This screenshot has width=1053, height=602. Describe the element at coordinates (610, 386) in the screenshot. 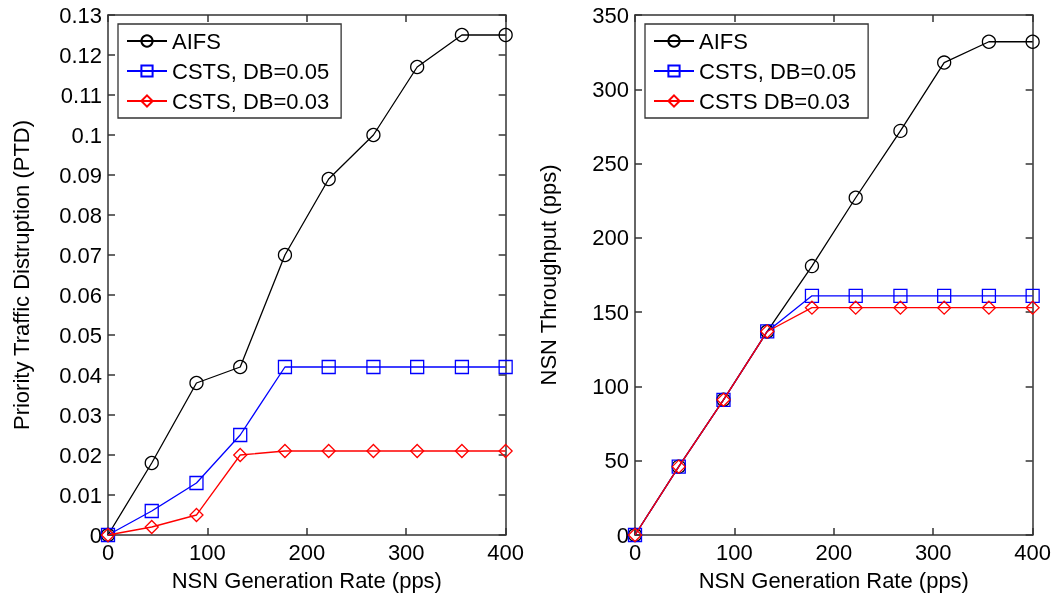

I see `y-tick-label: 100` at that location.